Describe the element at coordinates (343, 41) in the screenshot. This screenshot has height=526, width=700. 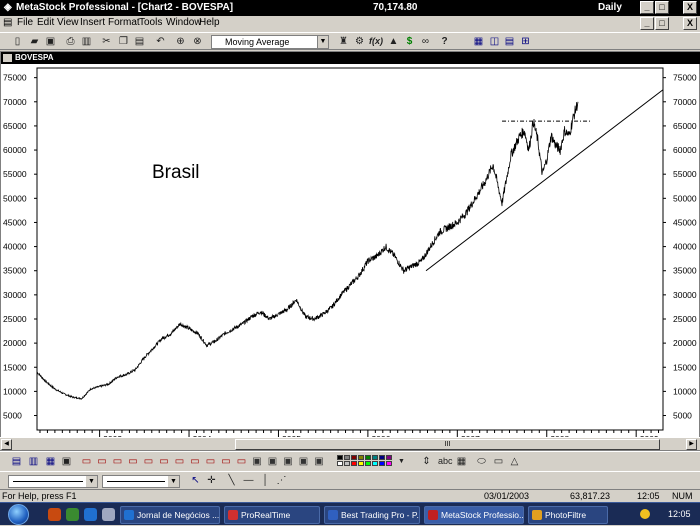
I see `expert-advisor-icon: ♜` at that location.